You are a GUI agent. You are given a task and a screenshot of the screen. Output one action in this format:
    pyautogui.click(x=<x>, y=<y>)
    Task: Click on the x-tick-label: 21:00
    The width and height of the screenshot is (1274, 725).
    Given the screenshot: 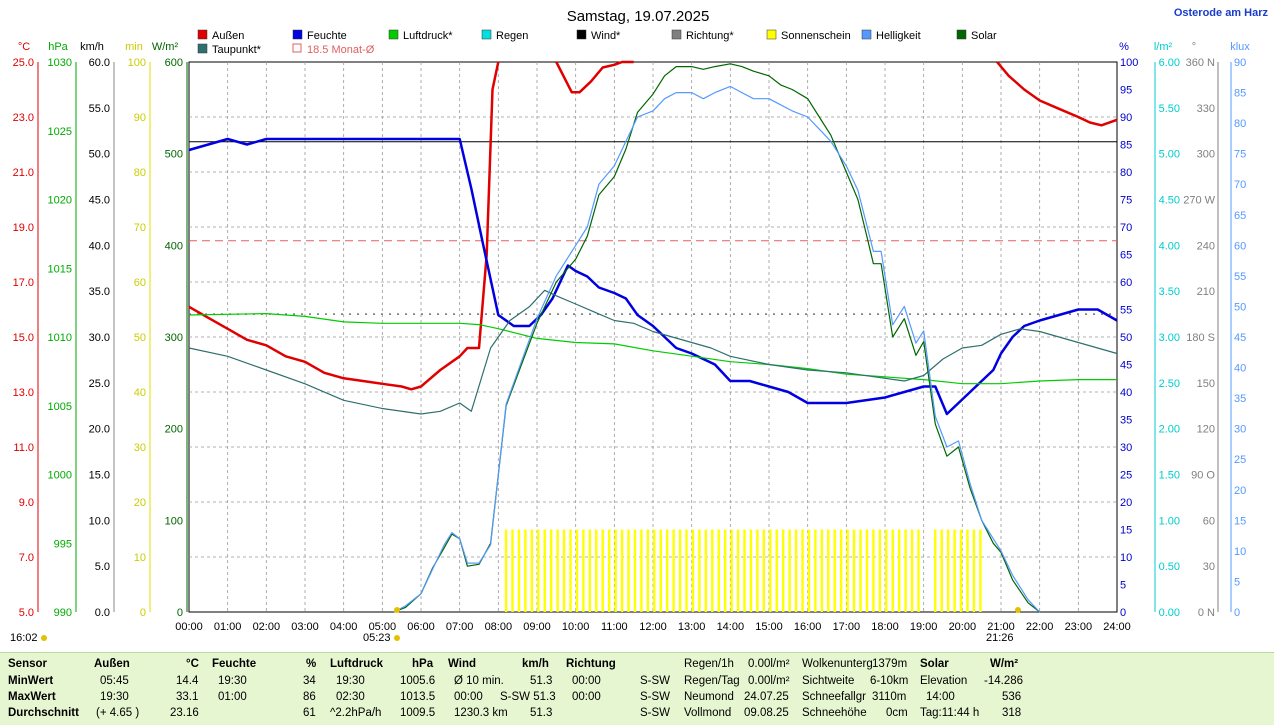 What is the action you would take?
    pyautogui.click(x=1001, y=627)
    